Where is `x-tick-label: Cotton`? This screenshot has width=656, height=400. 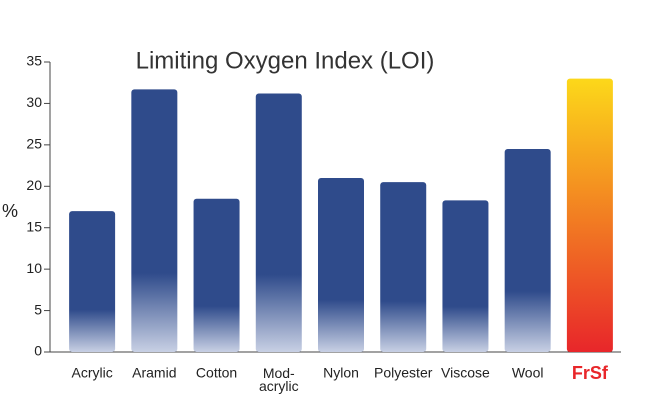 x-tick-label: Cotton is located at coordinates (216, 373).